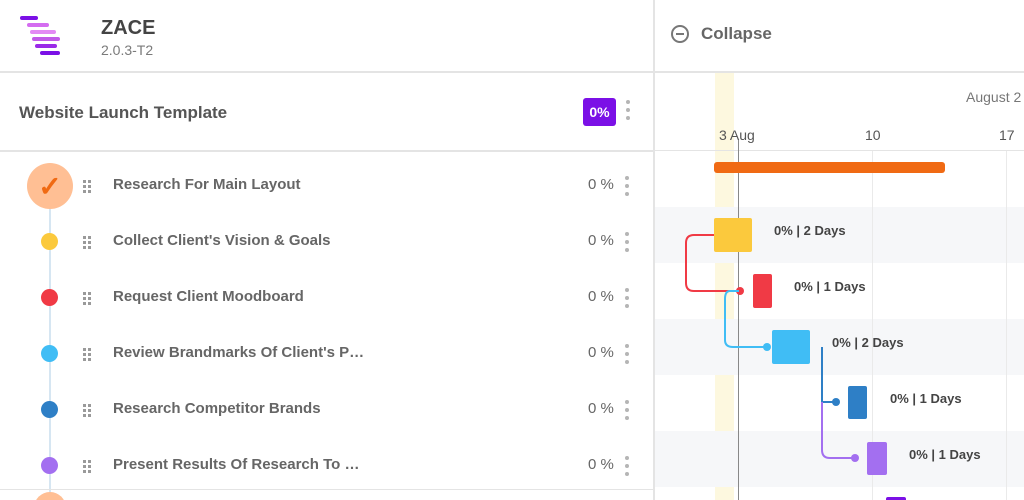 Image resolution: width=1024 pixels, height=500 pixels. What do you see at coordinates (217, 408) in the screenshot?
I see `task-name: Research Competitor Brands` at bounding box center [217, 408].